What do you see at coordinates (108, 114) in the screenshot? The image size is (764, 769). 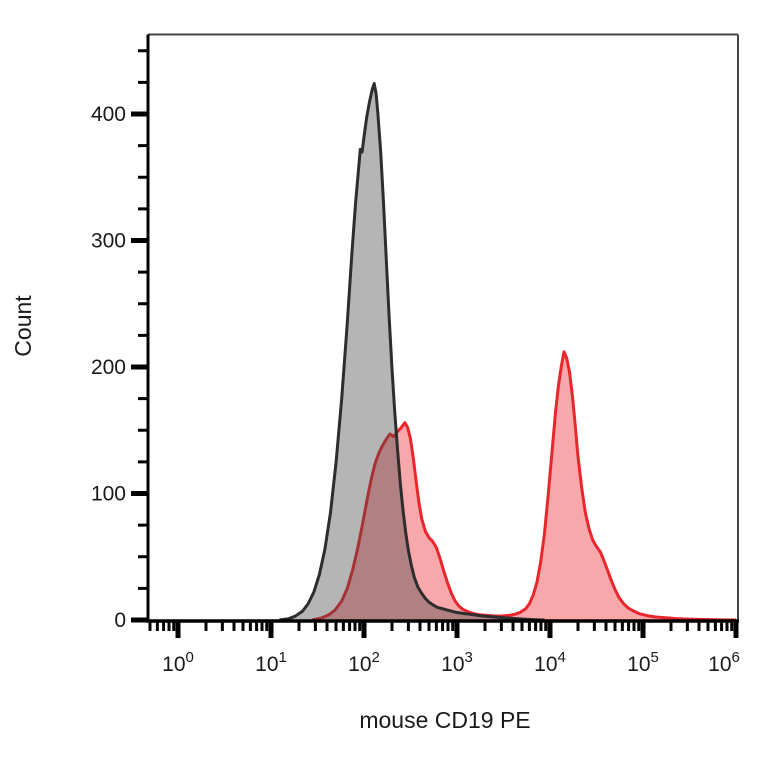 I see `y-axis-tick-label: 400` at bounding box center [108, 114].